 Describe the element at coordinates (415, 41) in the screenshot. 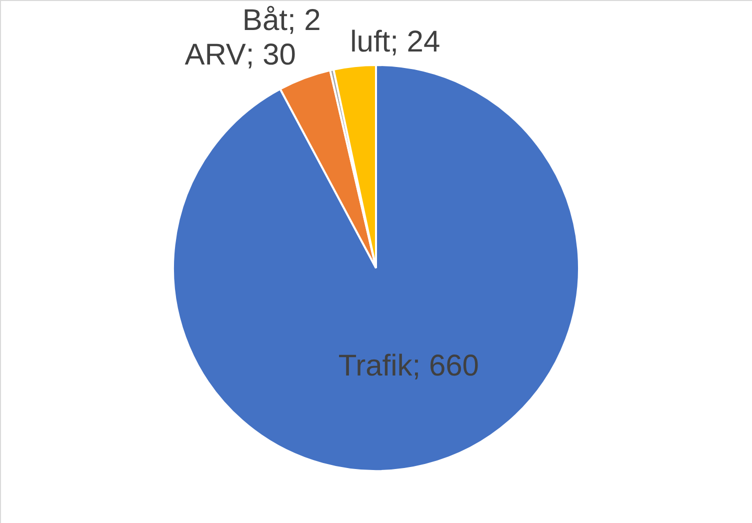

I see `data-label: ; 24` at that location.